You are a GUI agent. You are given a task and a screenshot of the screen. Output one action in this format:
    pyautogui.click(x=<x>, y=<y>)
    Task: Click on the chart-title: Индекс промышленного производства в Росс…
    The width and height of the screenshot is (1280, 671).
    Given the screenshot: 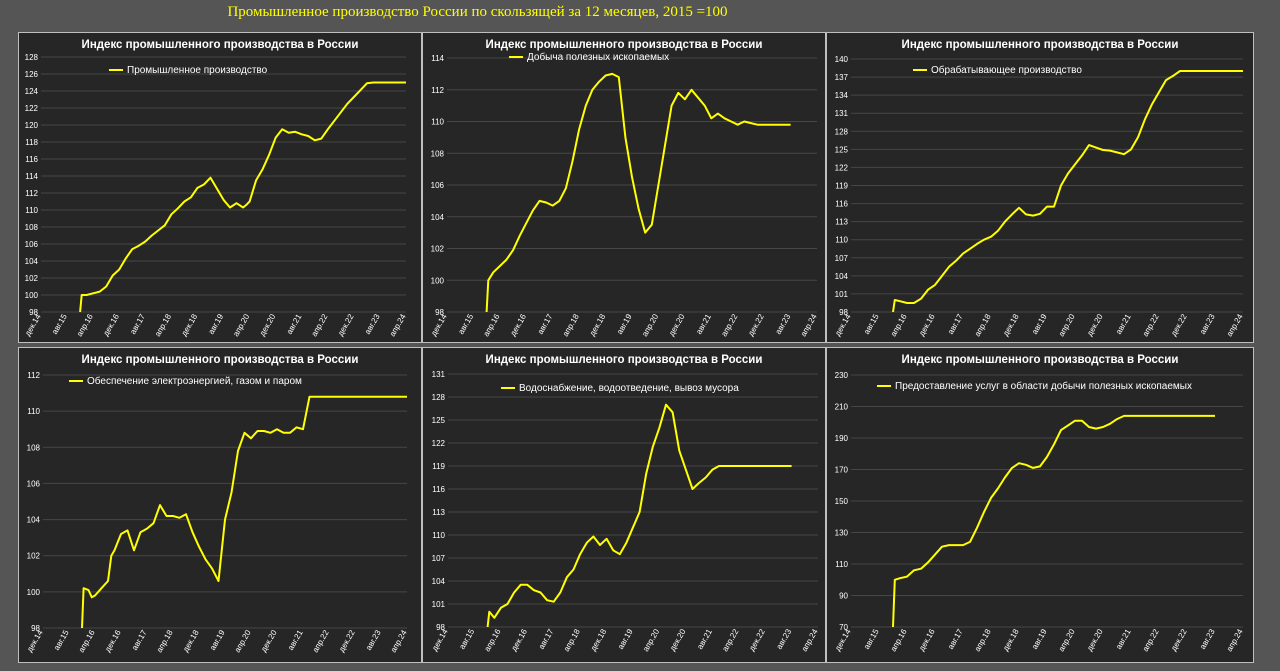 What is the action you would take?
    pyautogui.click(x=220, y=45)
    